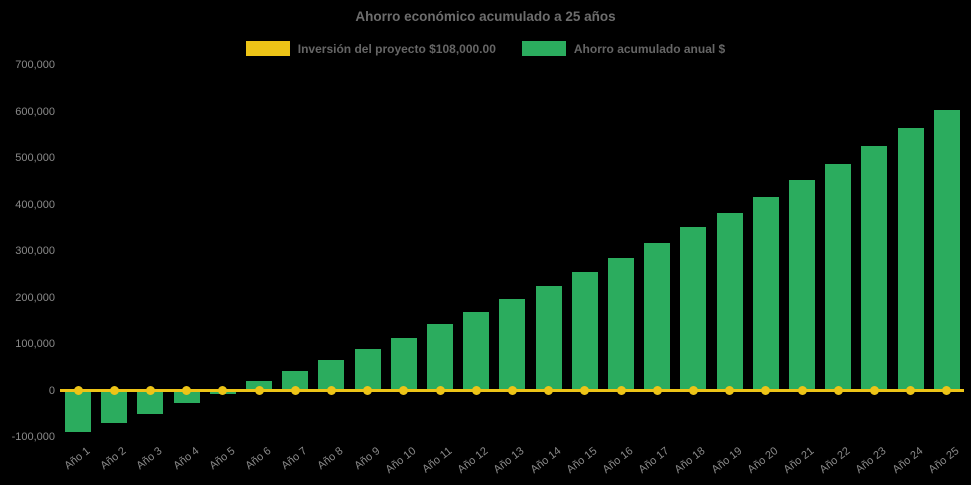 The height and width of the screenshot is (485, 971). I want to click on savings-swatch-icon, so click(543, 48).